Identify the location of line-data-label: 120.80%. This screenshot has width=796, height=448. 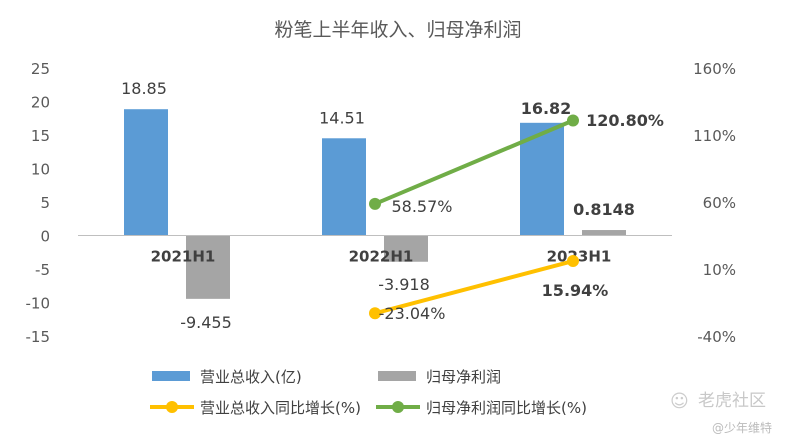
(625, 120).